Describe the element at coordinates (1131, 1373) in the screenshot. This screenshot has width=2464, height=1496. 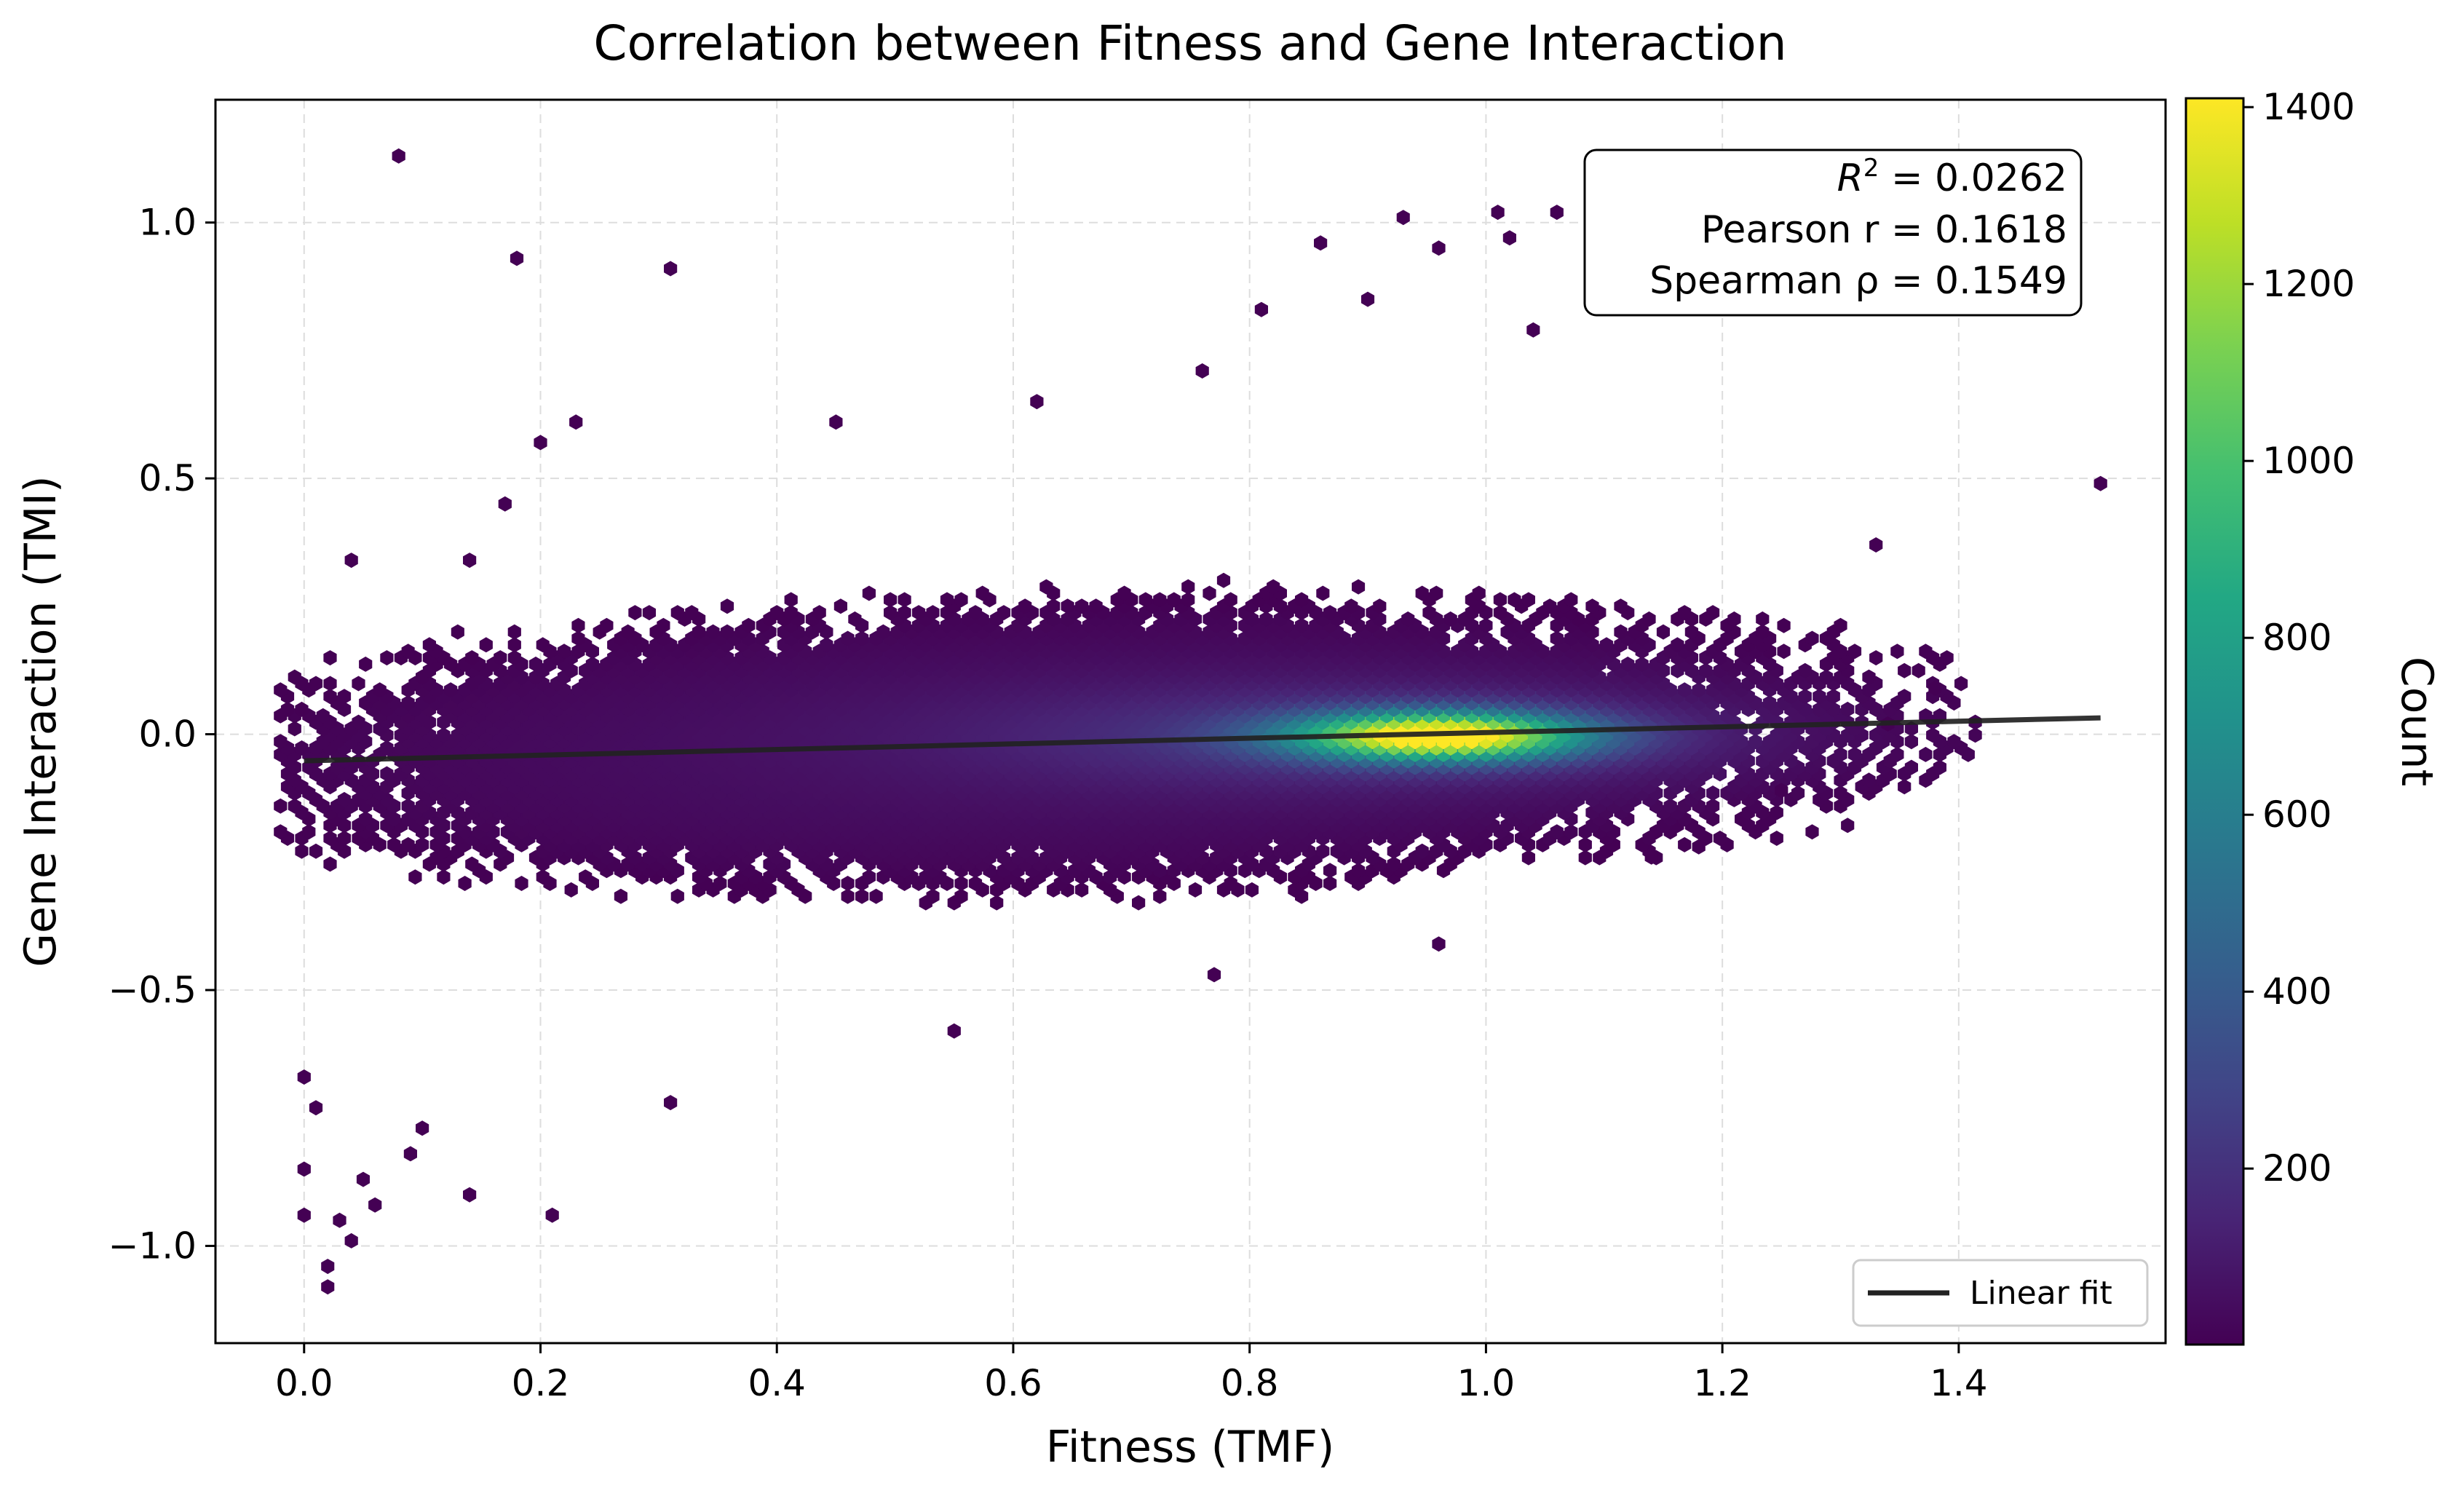
I see `x-axis-ticks: 0.0 0.2 0.4 0.6 0.8 1.0 1.2 1.4` at that location.